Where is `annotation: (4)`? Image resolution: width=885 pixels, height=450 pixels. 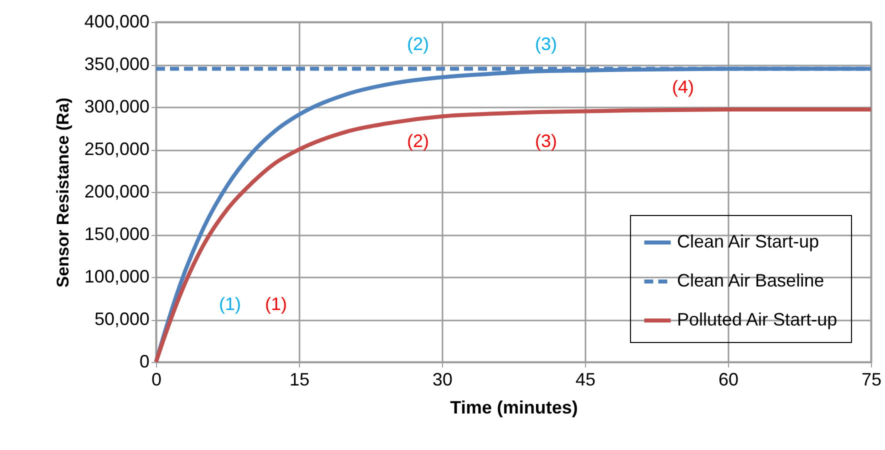
annotation: (4) is located at coordinates (683, 87).